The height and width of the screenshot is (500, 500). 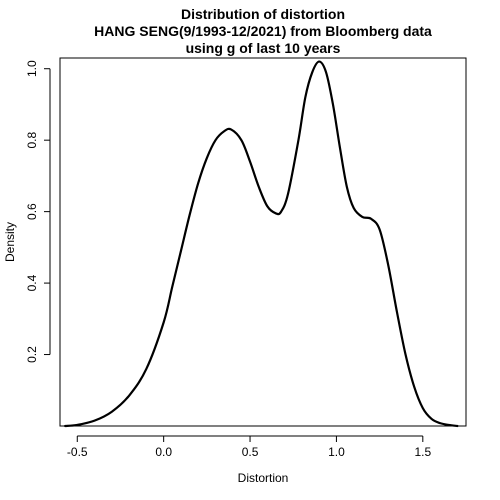 I want to click on x-tick-label: 1.0, so click(x=336, y=452).